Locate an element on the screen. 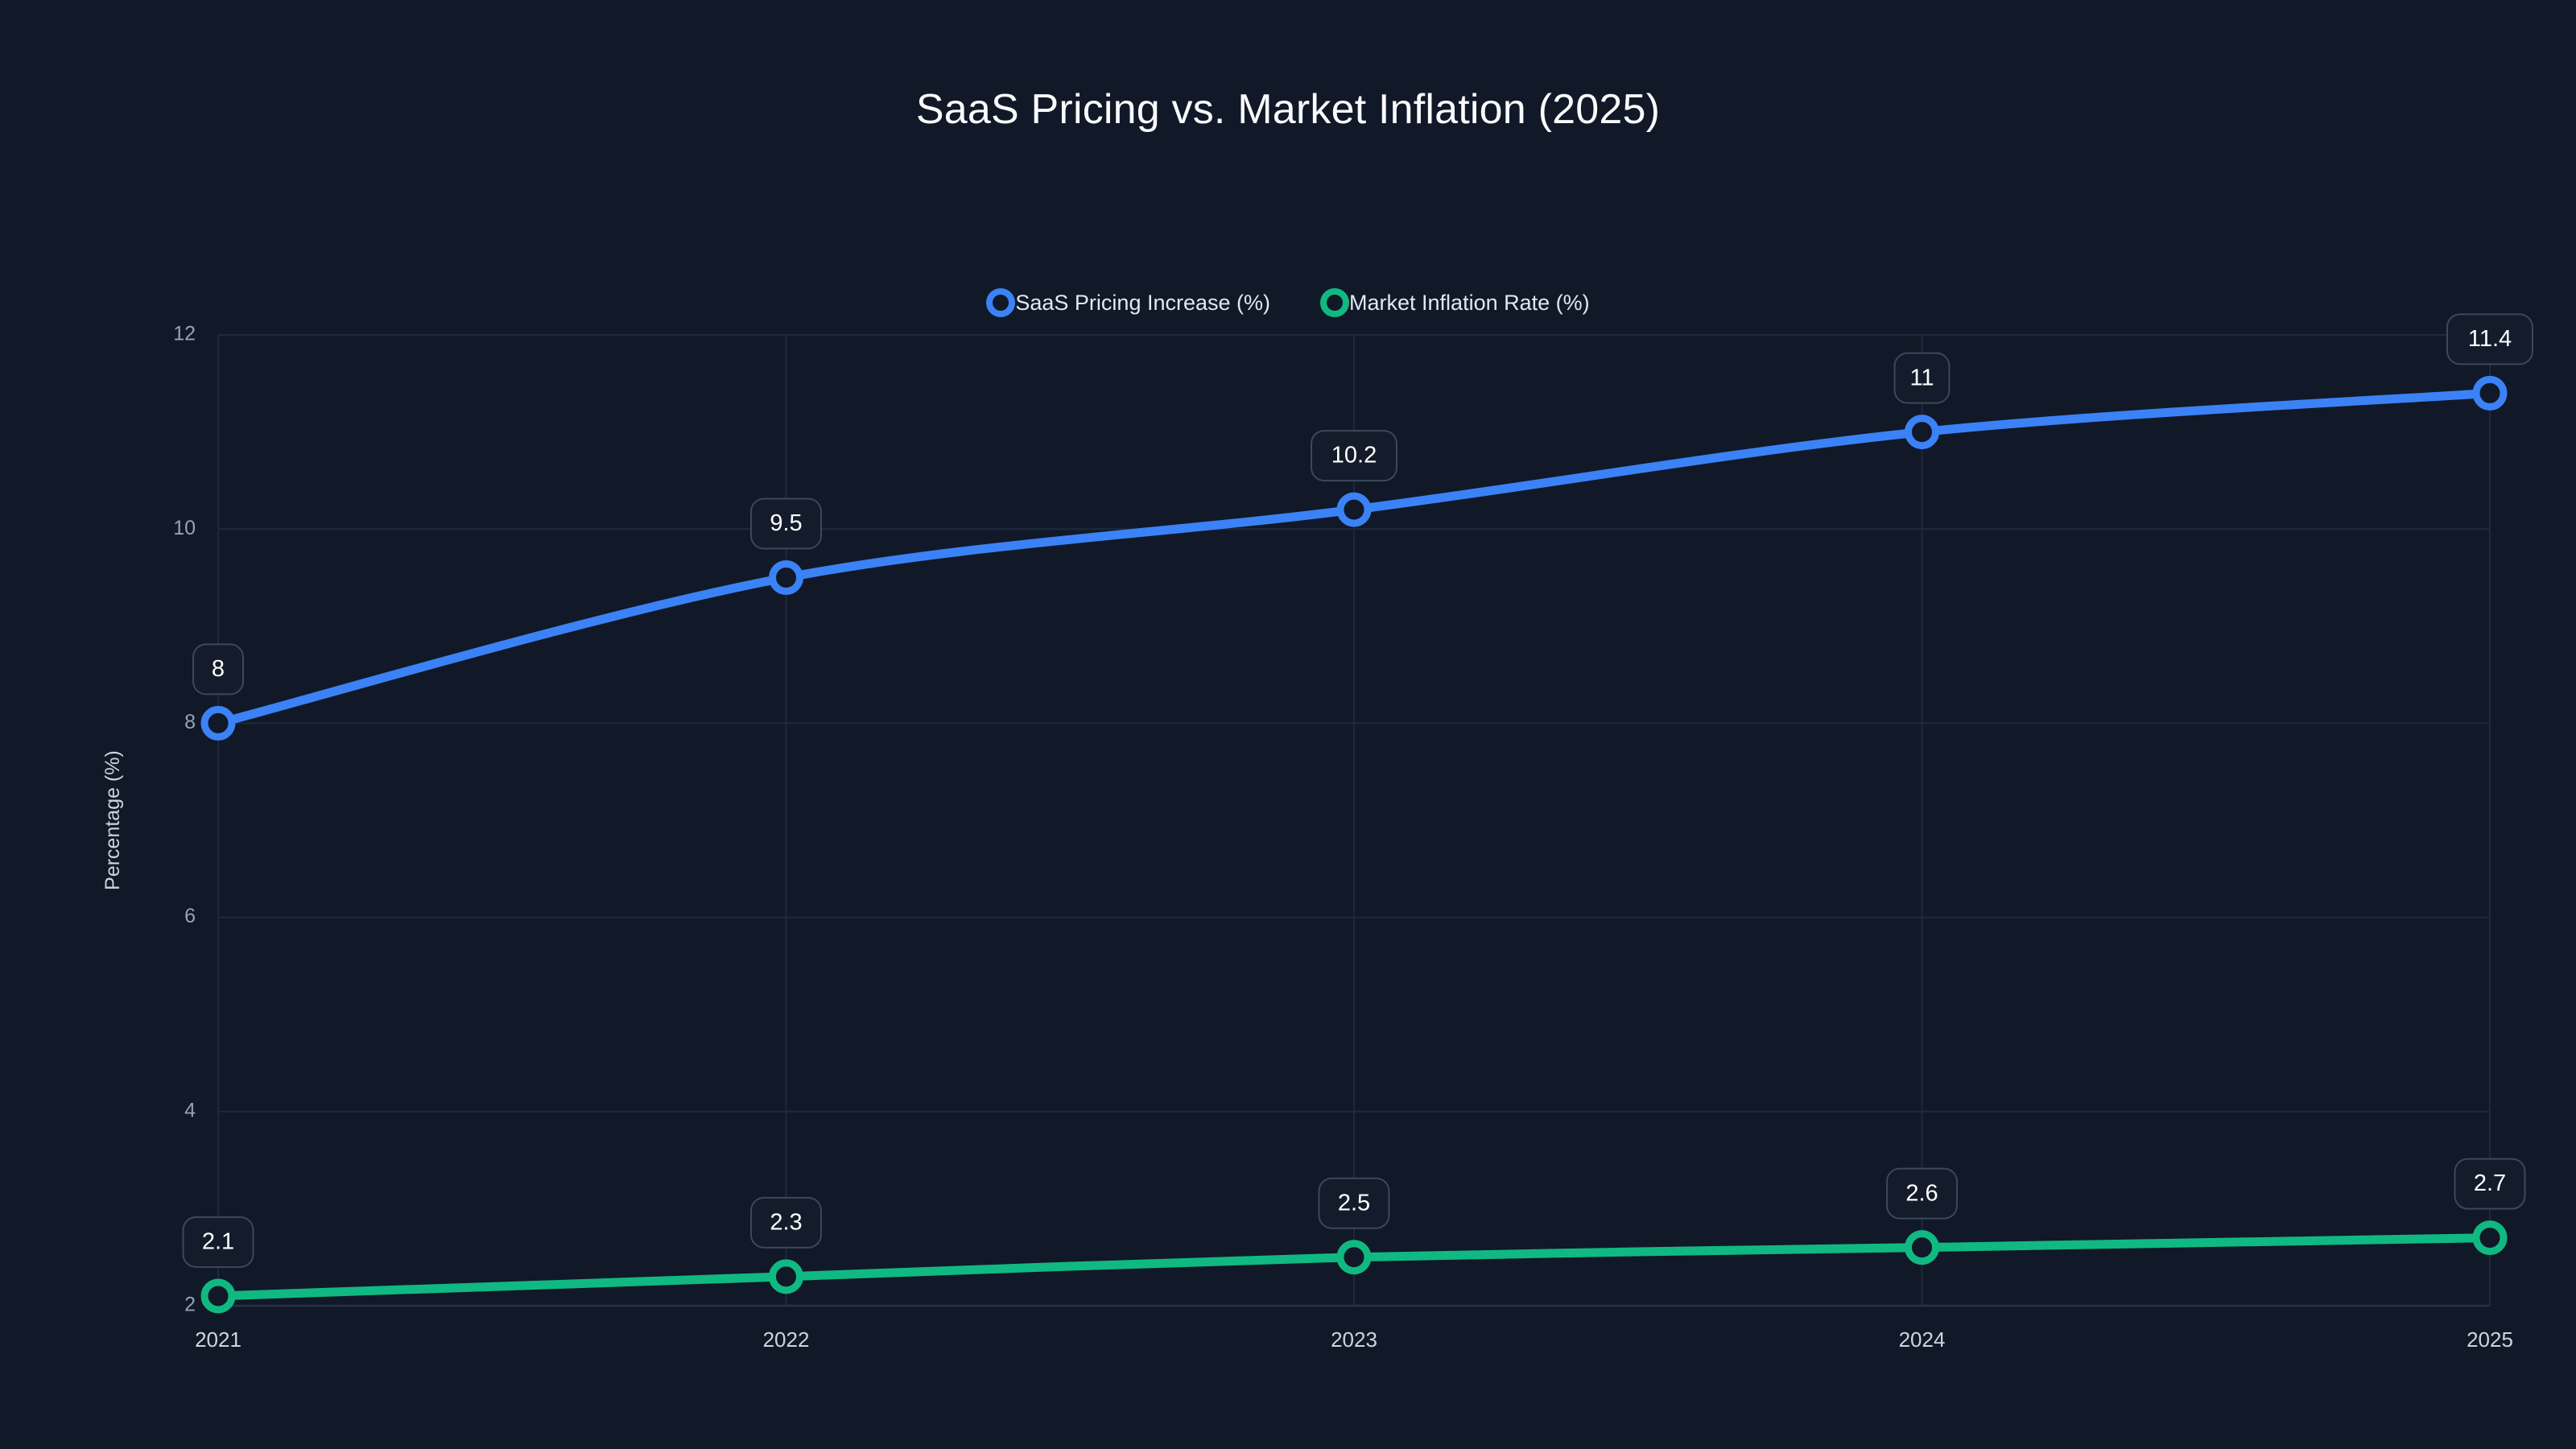 Image resolution: width=2576 pixels, height=1449 pixels. x-axis-tick-label: 2022 is located at coordinates (786, 1339).